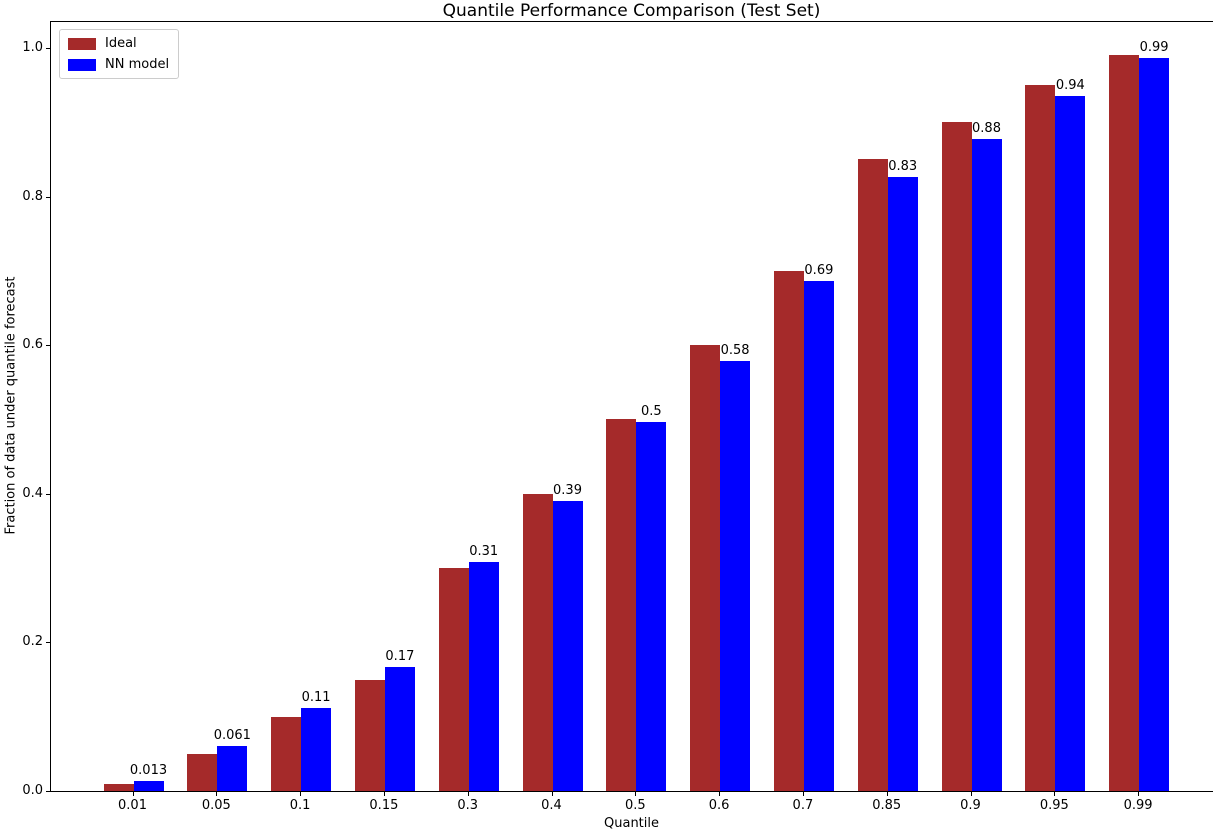  Describe the element at coordinates (32, 196) in the screenshot. I see `y-tick-label: 0.8` at that location.